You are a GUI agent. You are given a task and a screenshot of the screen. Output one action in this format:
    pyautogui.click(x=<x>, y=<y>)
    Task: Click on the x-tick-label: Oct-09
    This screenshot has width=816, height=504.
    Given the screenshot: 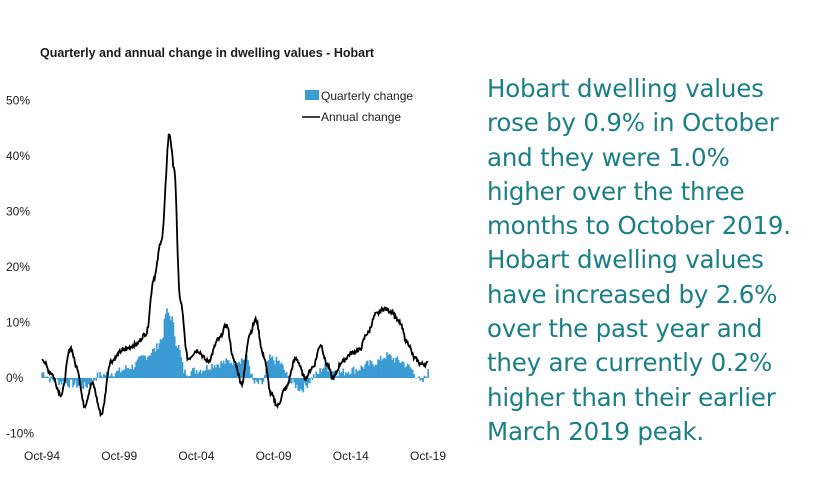 What is the action you would take?
    pyautogui.click(x=274, y=456)
    